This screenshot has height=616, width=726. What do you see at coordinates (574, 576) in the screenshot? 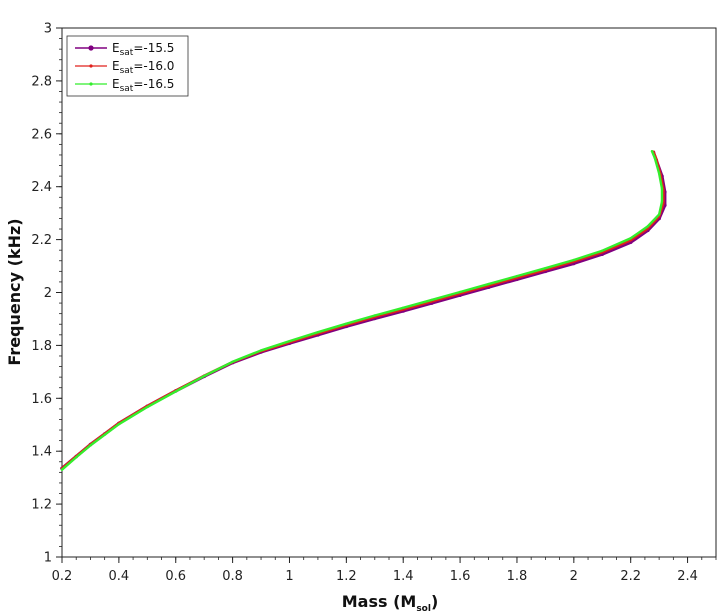
I see `x-tick-label: 2` at bounding box center [574, 576].